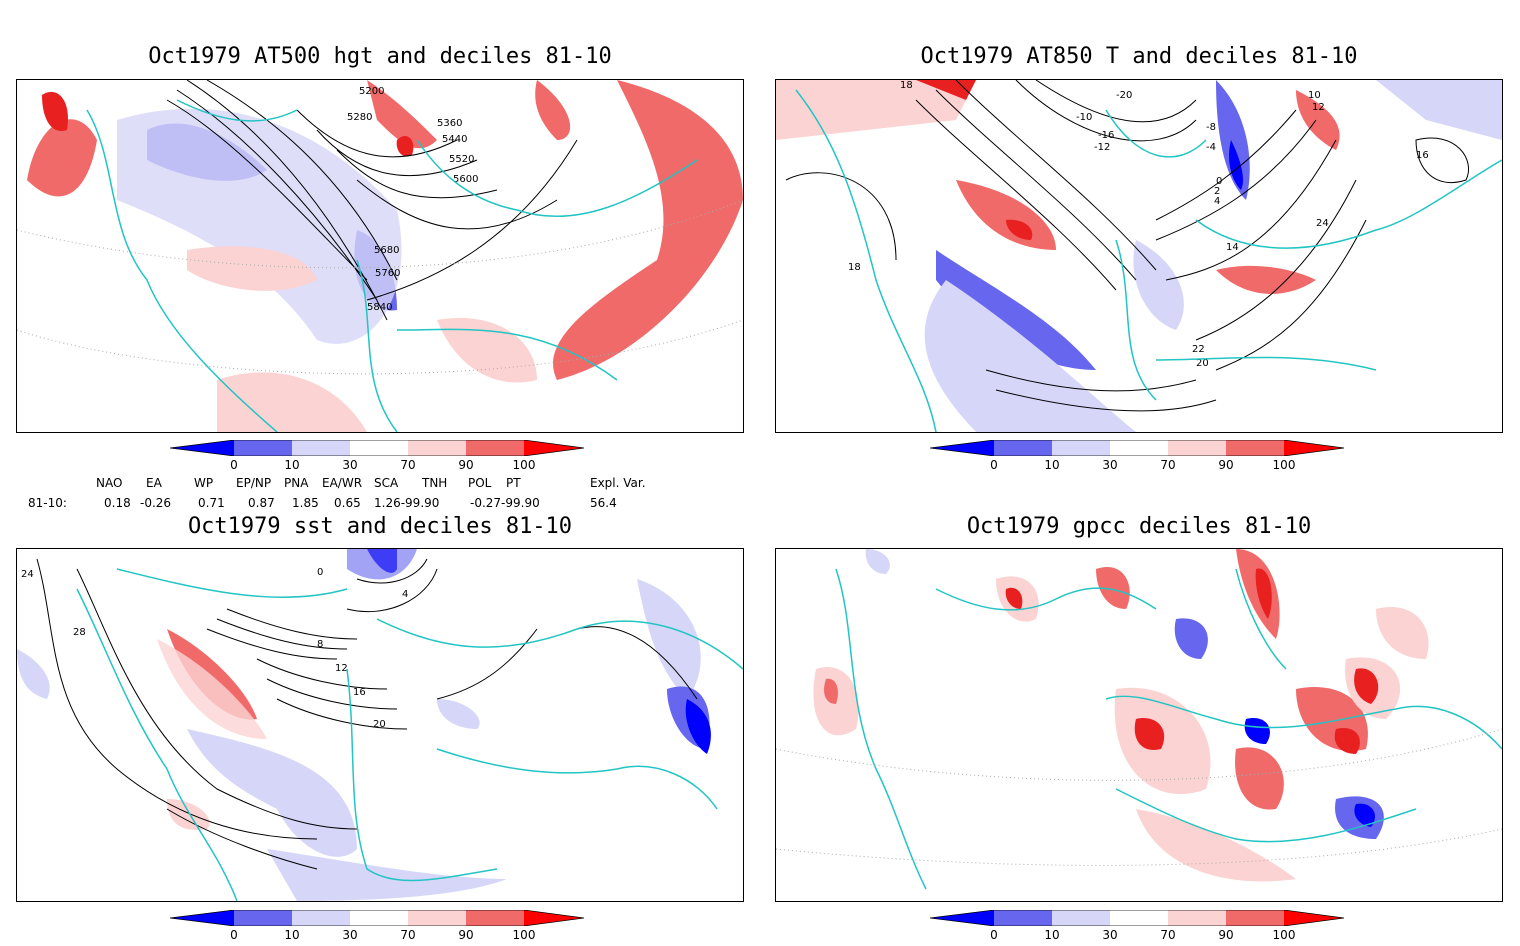 The image size is (1520, 946). I want to click on index-row-label: 81-10:, so click(47, 503).